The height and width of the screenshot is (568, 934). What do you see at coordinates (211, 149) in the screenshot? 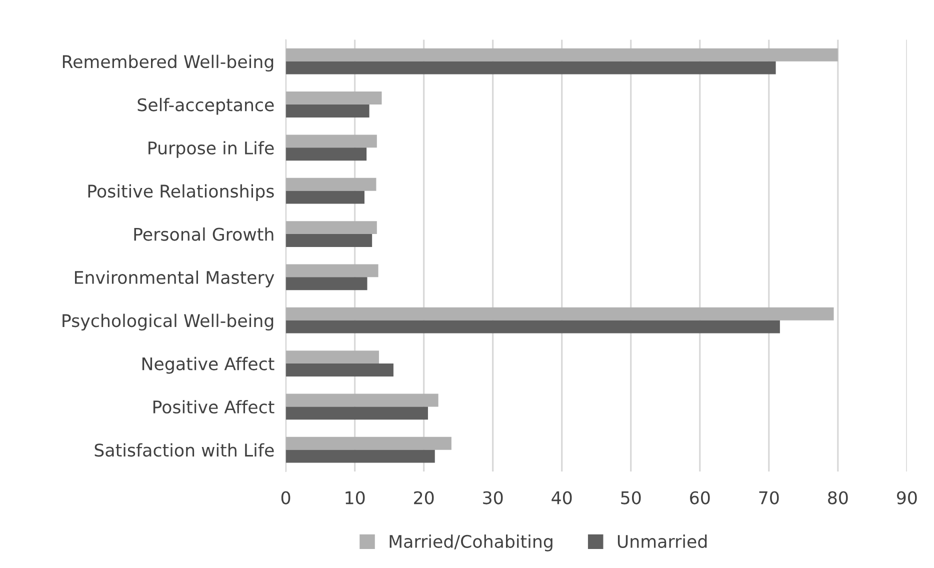
I see `y-tick-label: Purpose in Life` at bounding box center [211, 149].